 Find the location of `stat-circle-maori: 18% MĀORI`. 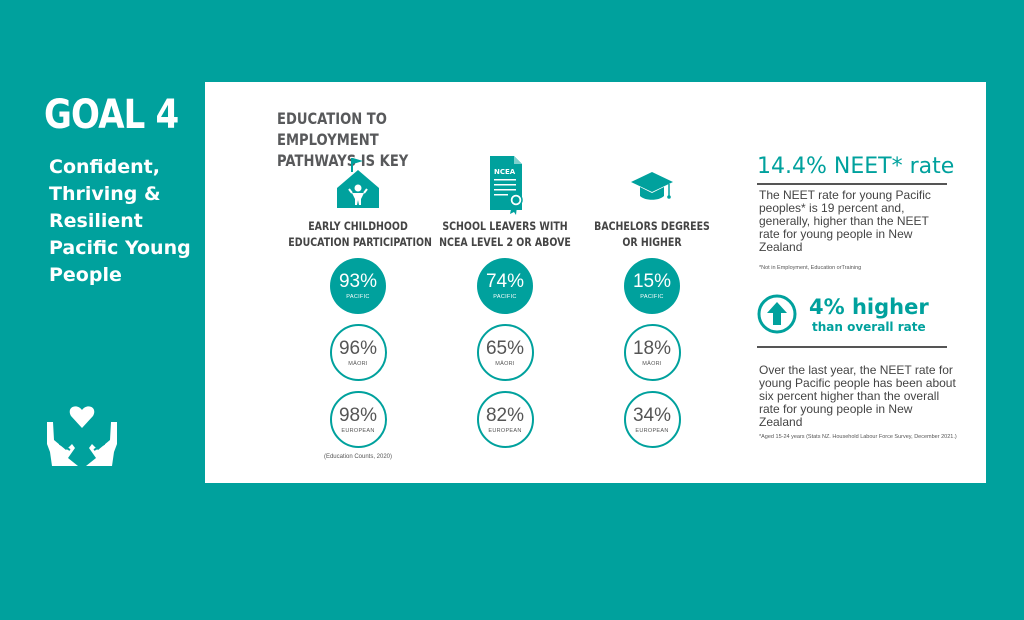

stat-circle-maori: 18% MĀORI is located at coordinates (652, 352).